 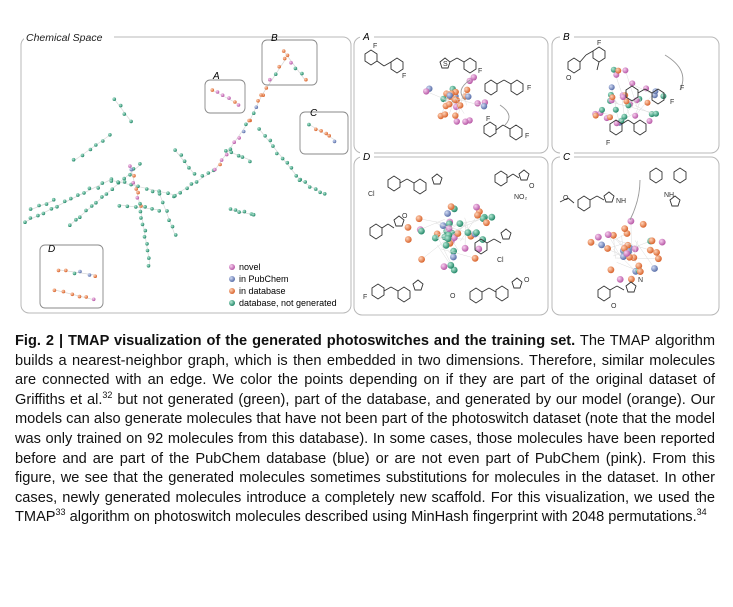 What do you see at coordinates (672, 102) in the screenshot?
I see `panel-b-sub-f3: F` at bounding box center [672, 102].